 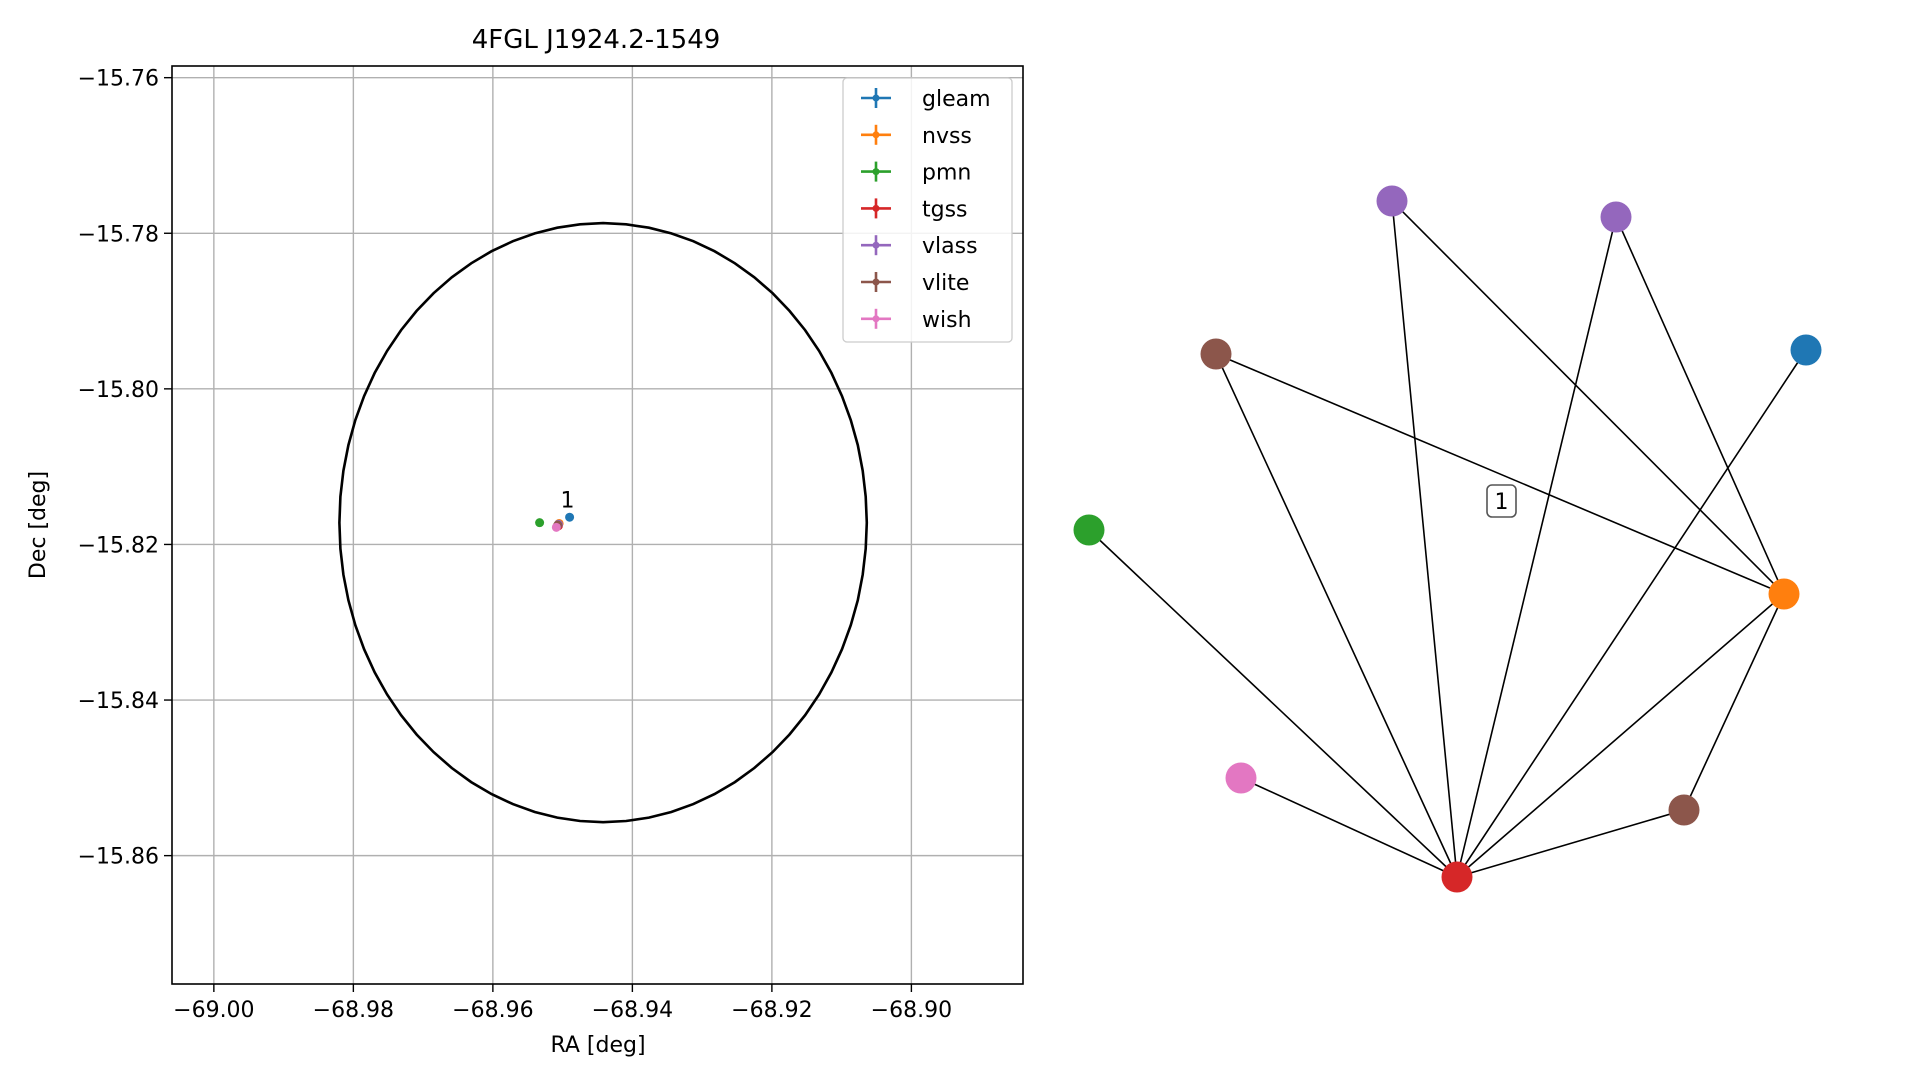 What do you see at coordinates (876, 172) in the screenshot?
I see `legend-dot-pmn` at bounding box center [876, 172].